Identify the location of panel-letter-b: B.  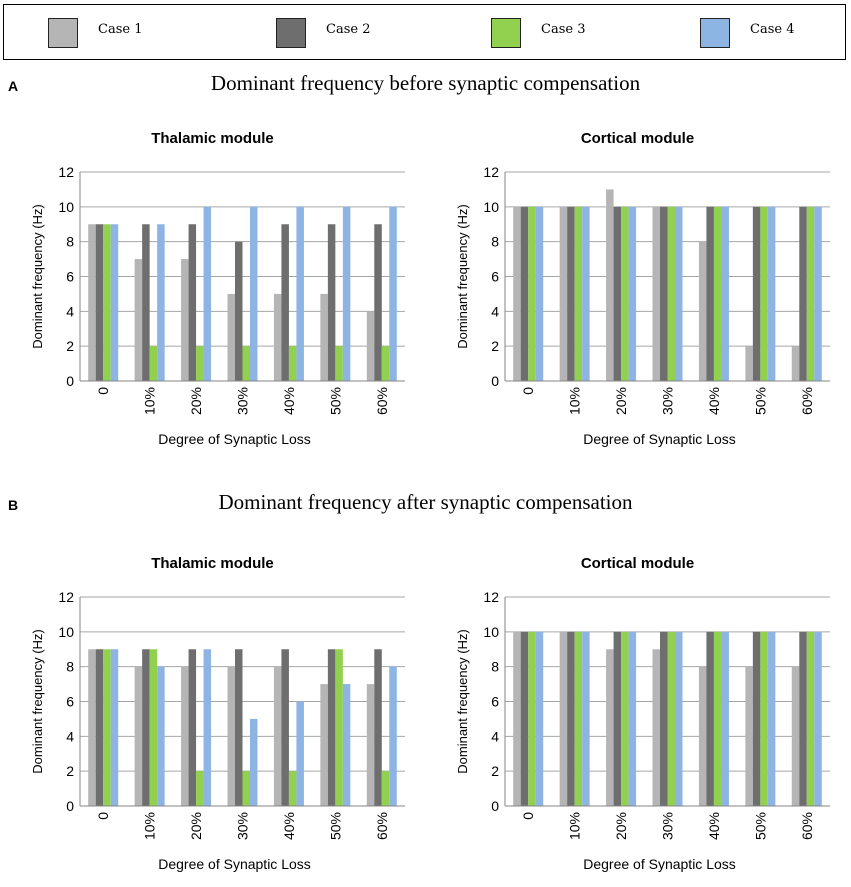
(13, 505).